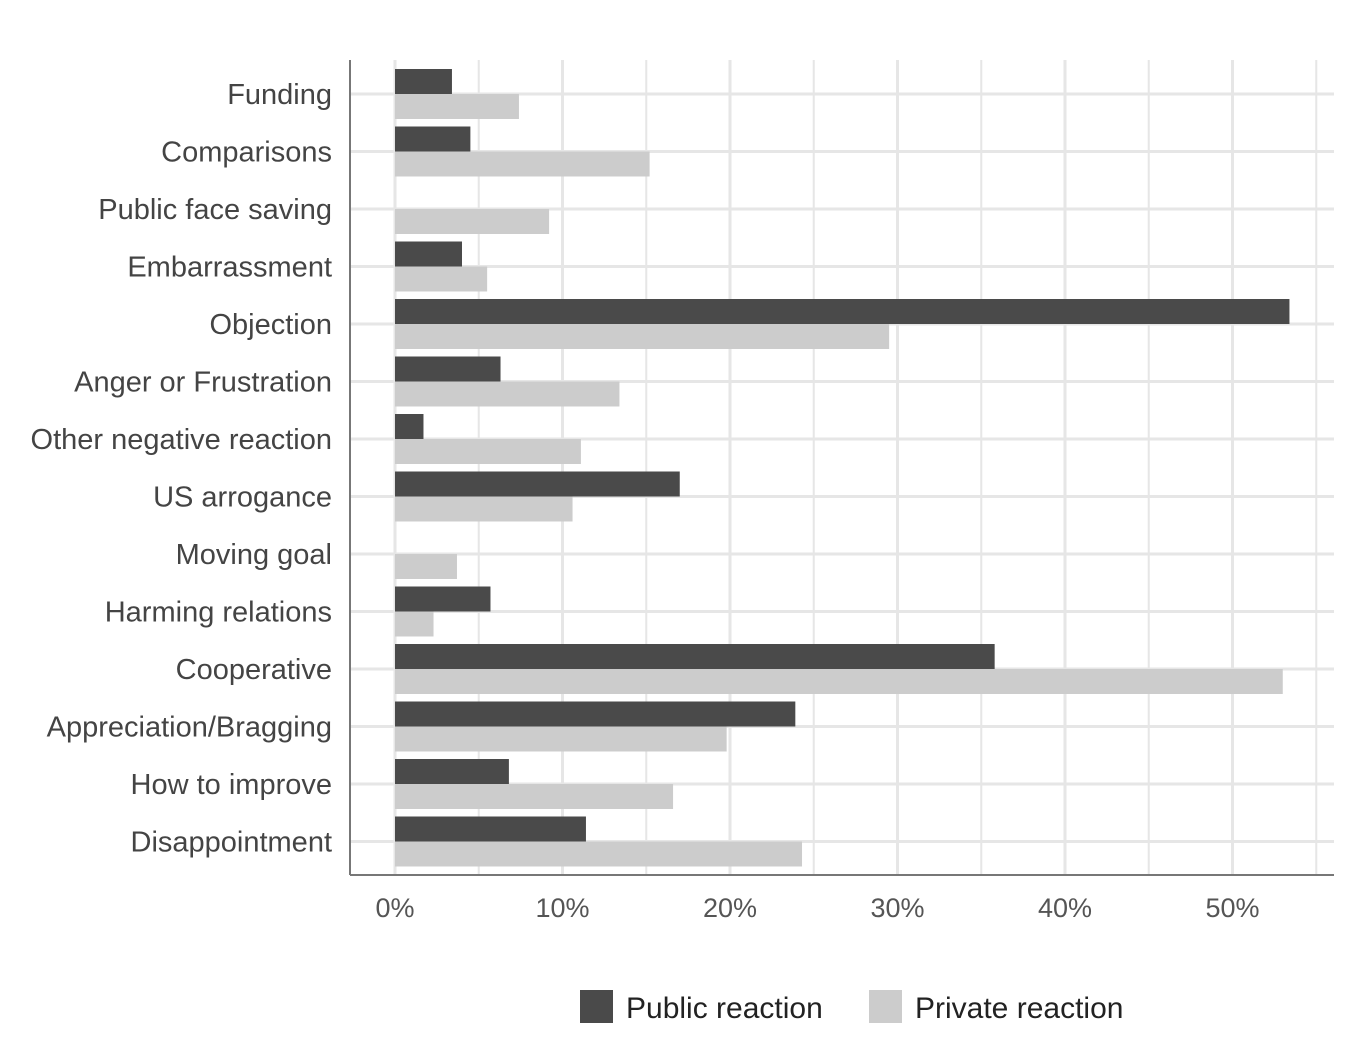  What do you see at coordinates (394, 908) in the screenshot?
I see `x-tick-label: 0%` at bounding box center [394, 908].